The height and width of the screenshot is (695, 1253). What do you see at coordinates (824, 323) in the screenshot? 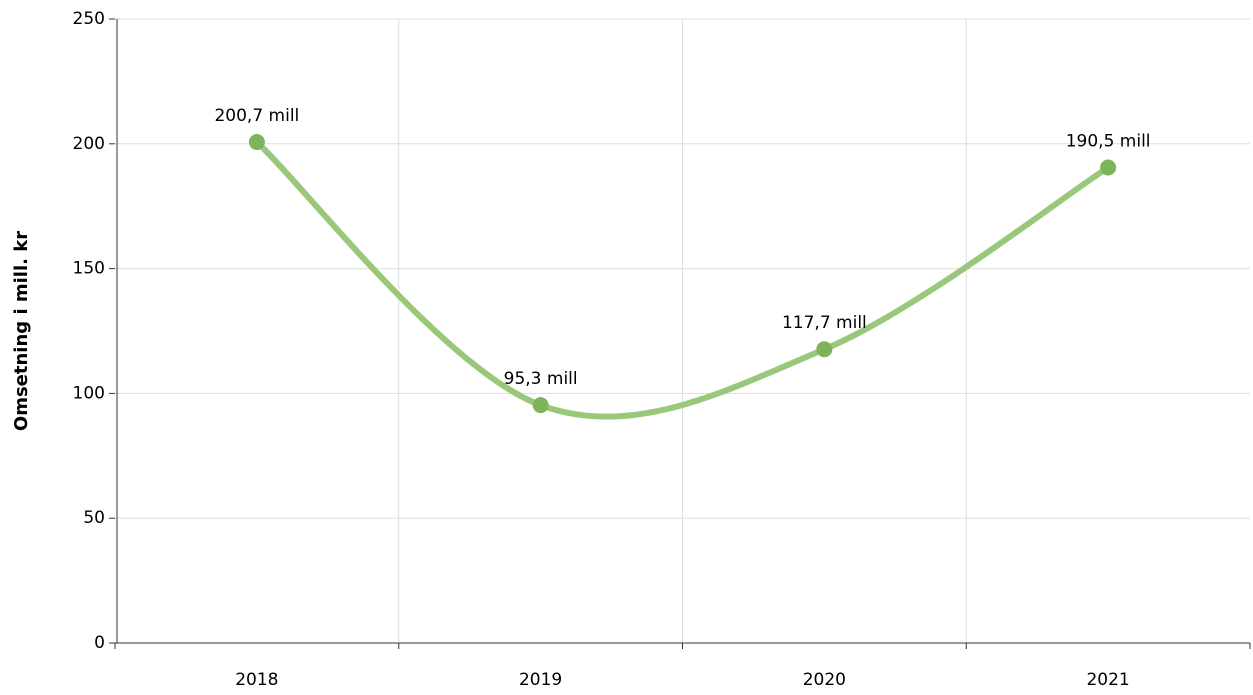
I see `data-label: 117,7 mill` at bounding box center [824, 323].